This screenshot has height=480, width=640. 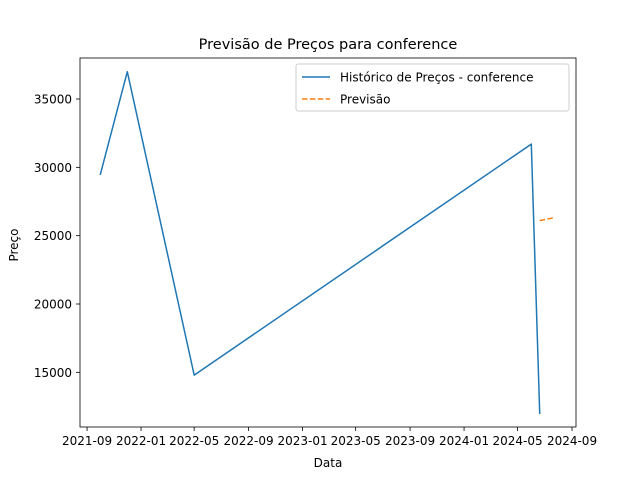 I want to click on x-tick-label: 2024-05, so click(x=518, y=441).